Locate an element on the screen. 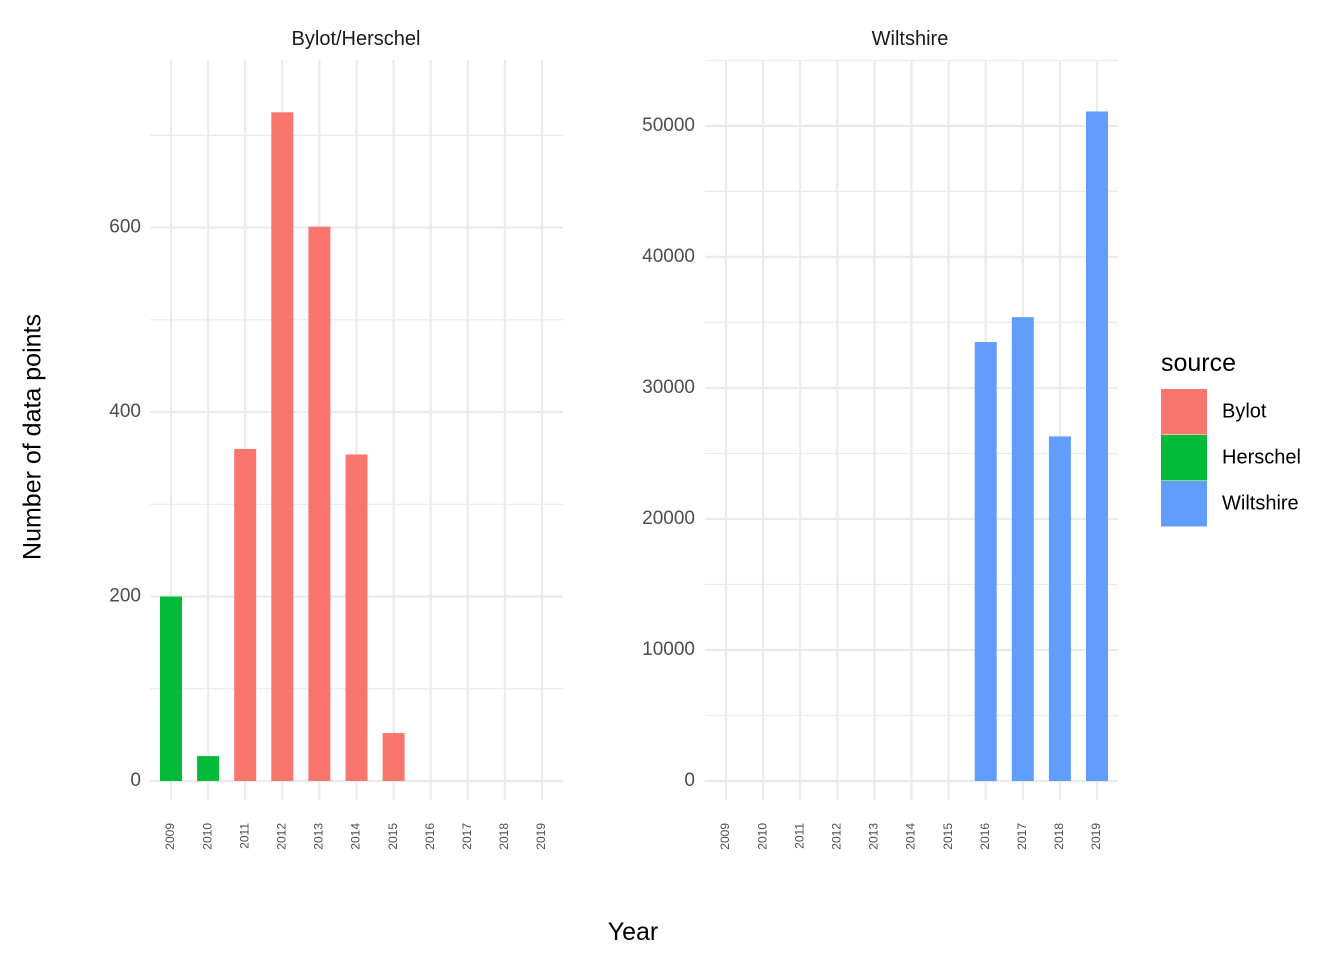 The image size is (1344, 960). y-tick-label: 20000 is located at coordinates (668, 518).